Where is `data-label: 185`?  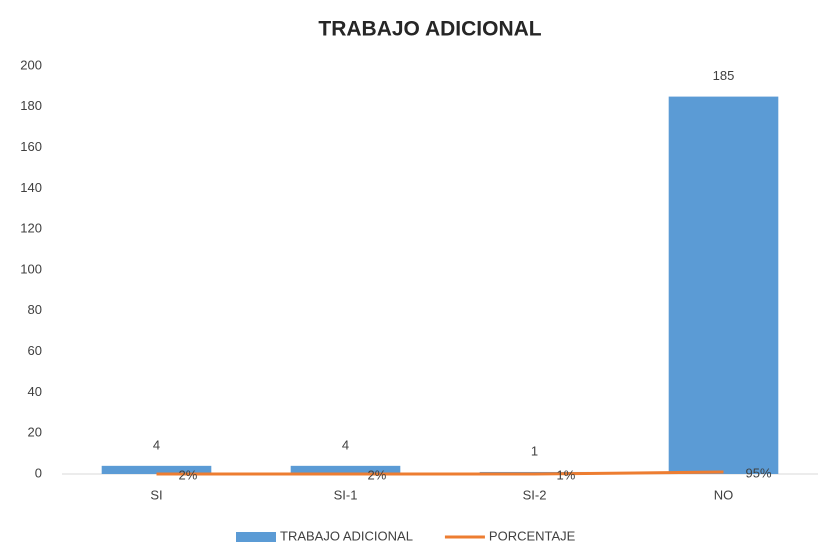 data-label: 185 is located at coordinates (724, 75).